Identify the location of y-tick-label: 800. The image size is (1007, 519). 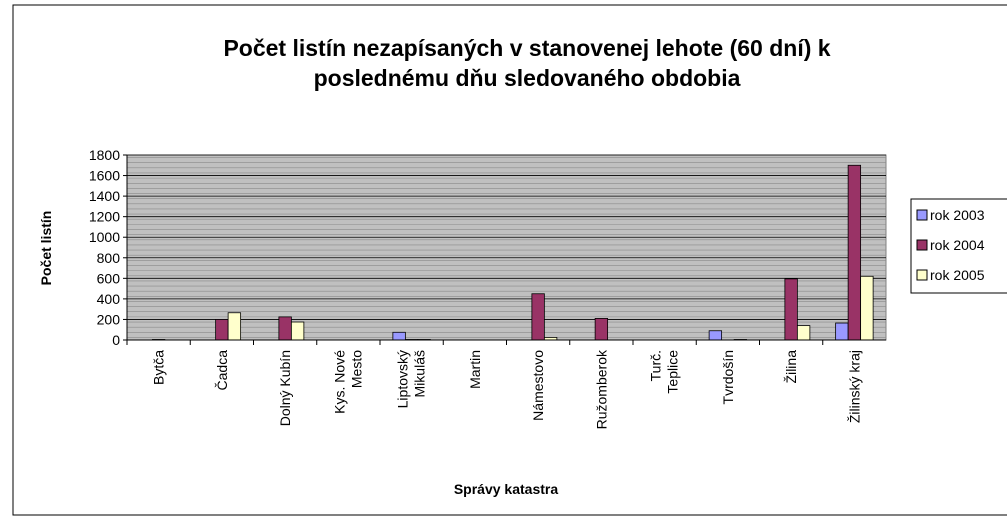
(109, 258).